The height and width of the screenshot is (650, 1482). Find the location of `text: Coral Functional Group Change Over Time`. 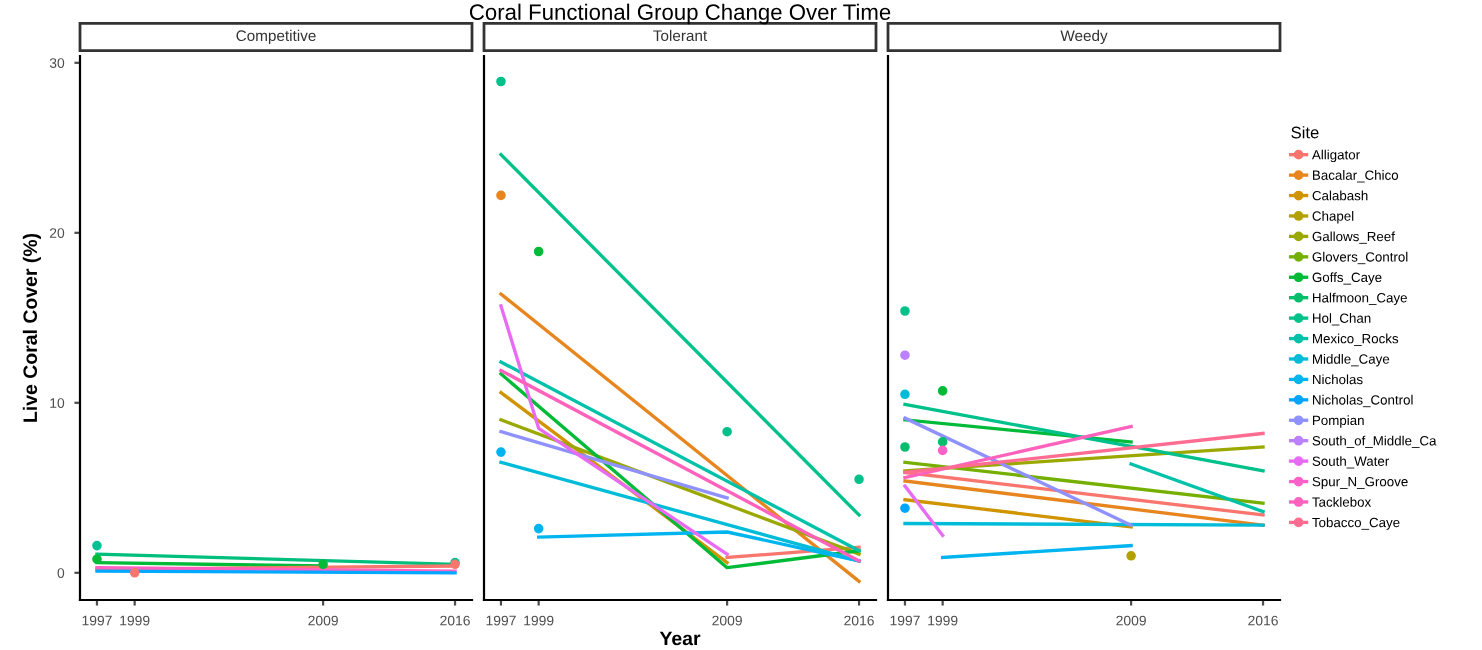

text: Coral Functional Group Change Over Time is located at coordinates (680, 14).